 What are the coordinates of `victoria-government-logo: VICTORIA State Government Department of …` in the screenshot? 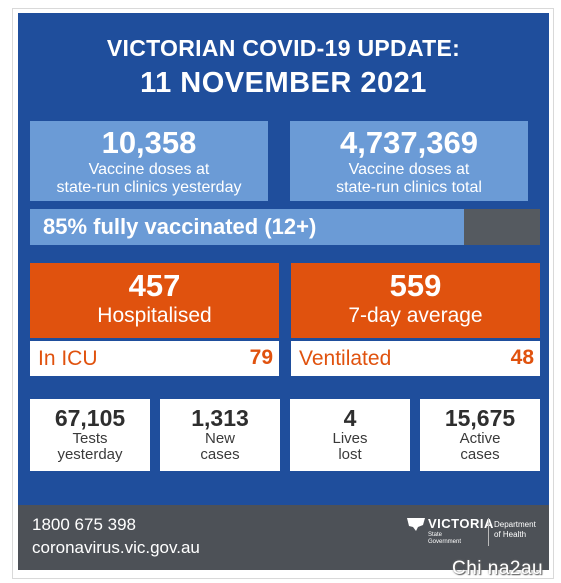 It's located at (476, 537).